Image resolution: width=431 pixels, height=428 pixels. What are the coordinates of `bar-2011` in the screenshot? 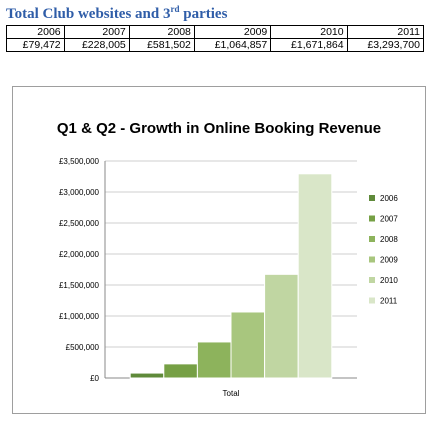 It's located at (315, 276).